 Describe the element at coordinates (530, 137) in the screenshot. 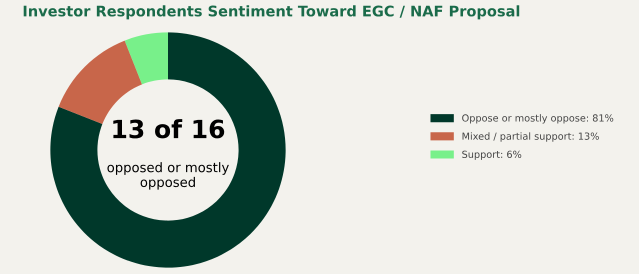

I see `legend-label: Mixed / partial support: 13%` at that location.